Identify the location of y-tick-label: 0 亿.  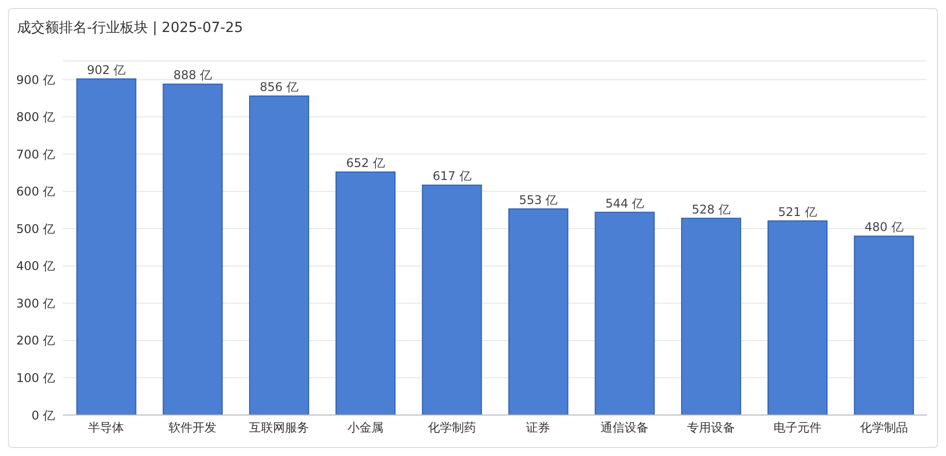
(43, 415).